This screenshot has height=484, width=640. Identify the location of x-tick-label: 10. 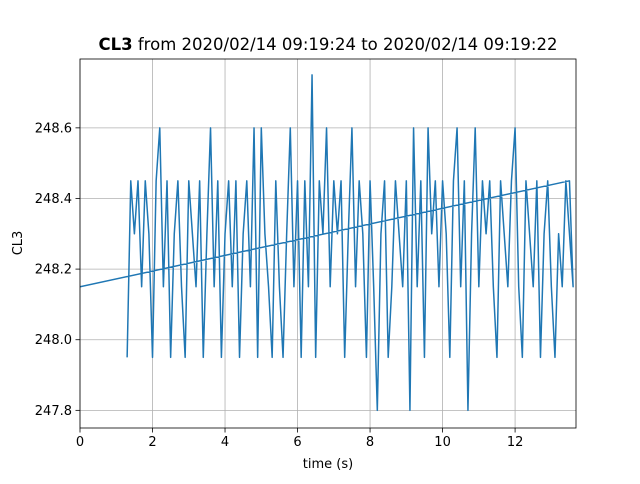
(442, 442).